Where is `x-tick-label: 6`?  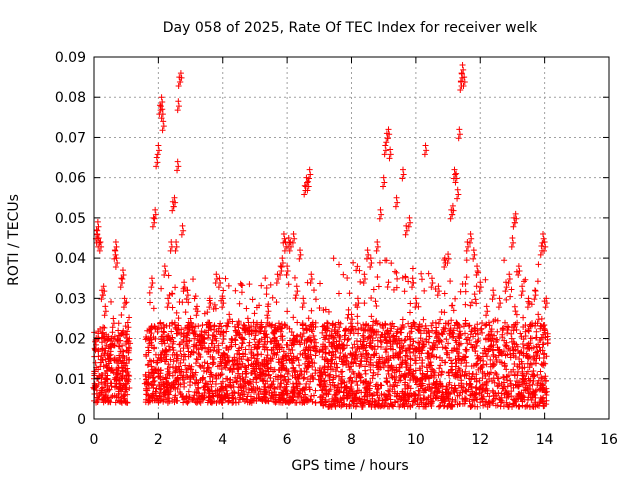
x-tick-label: 6 is located at coordinates (287, 440).